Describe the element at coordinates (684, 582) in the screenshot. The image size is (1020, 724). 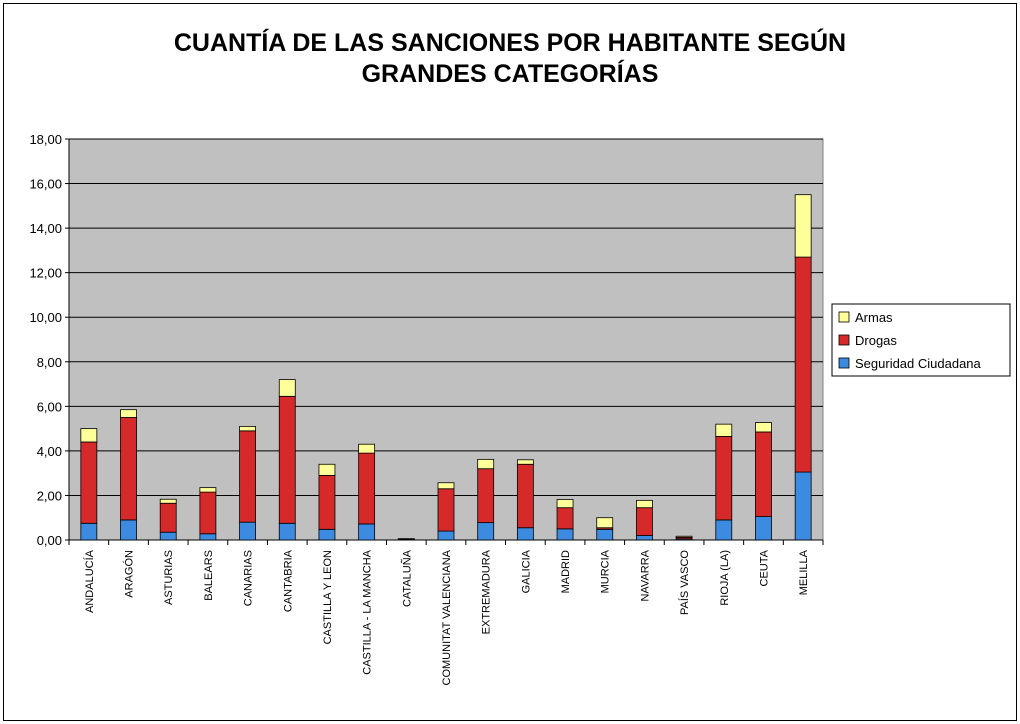
I see `x-tick-label: PAÍS VASCO` at that location.